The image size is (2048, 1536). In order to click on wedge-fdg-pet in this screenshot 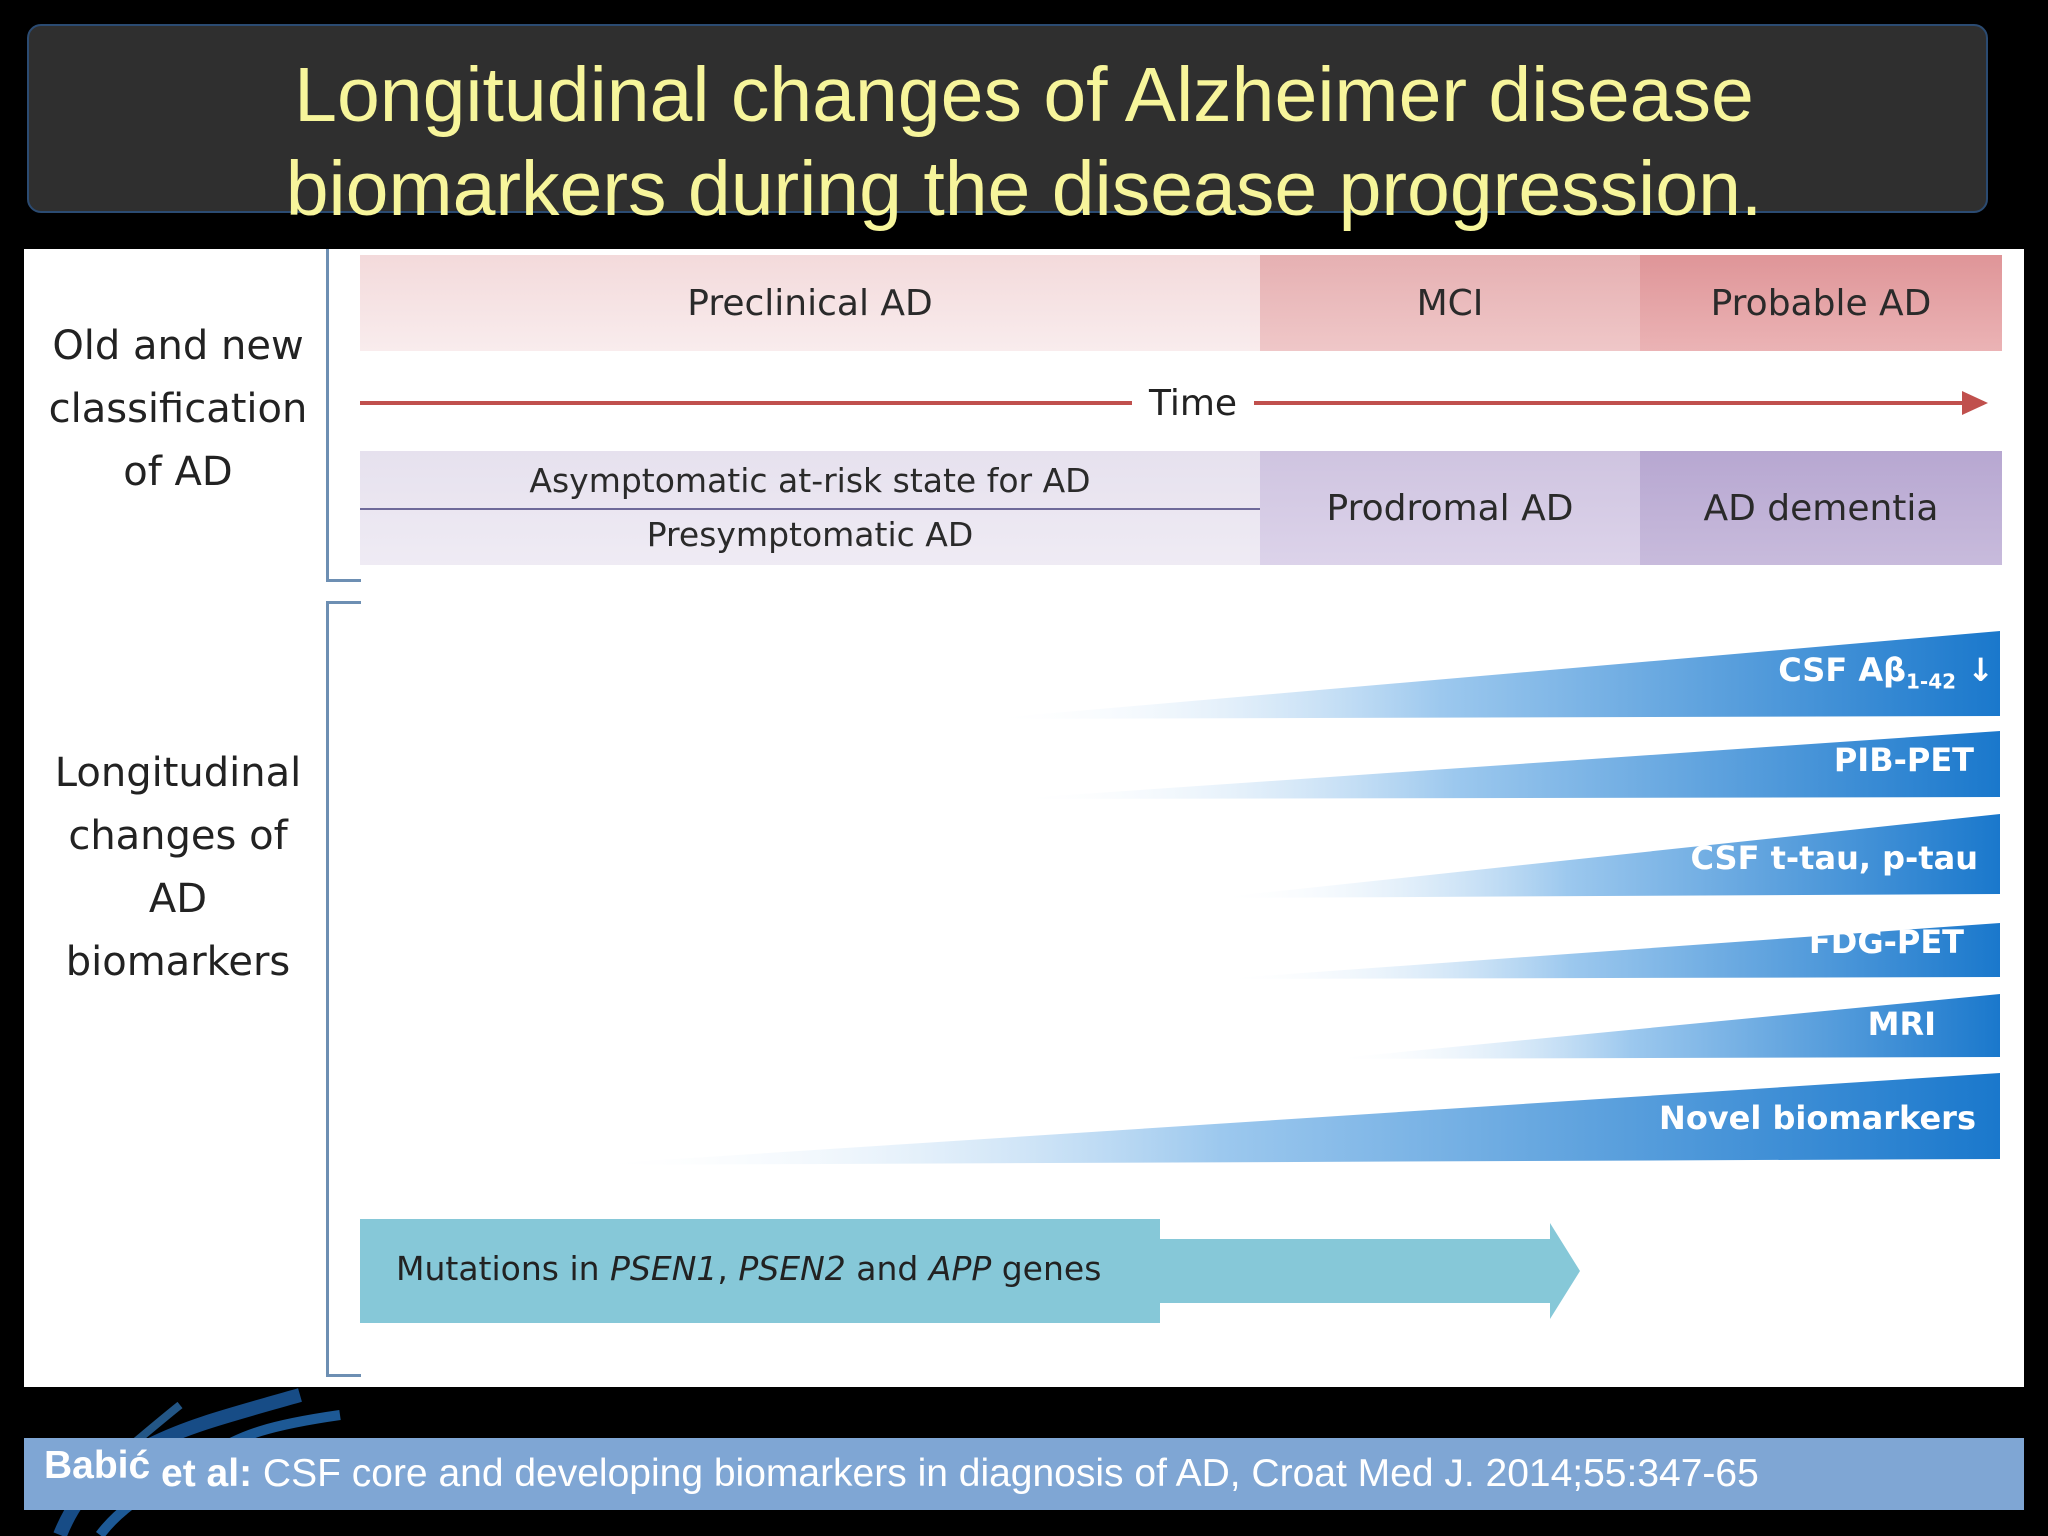, I will do `click(1609, 951)`.